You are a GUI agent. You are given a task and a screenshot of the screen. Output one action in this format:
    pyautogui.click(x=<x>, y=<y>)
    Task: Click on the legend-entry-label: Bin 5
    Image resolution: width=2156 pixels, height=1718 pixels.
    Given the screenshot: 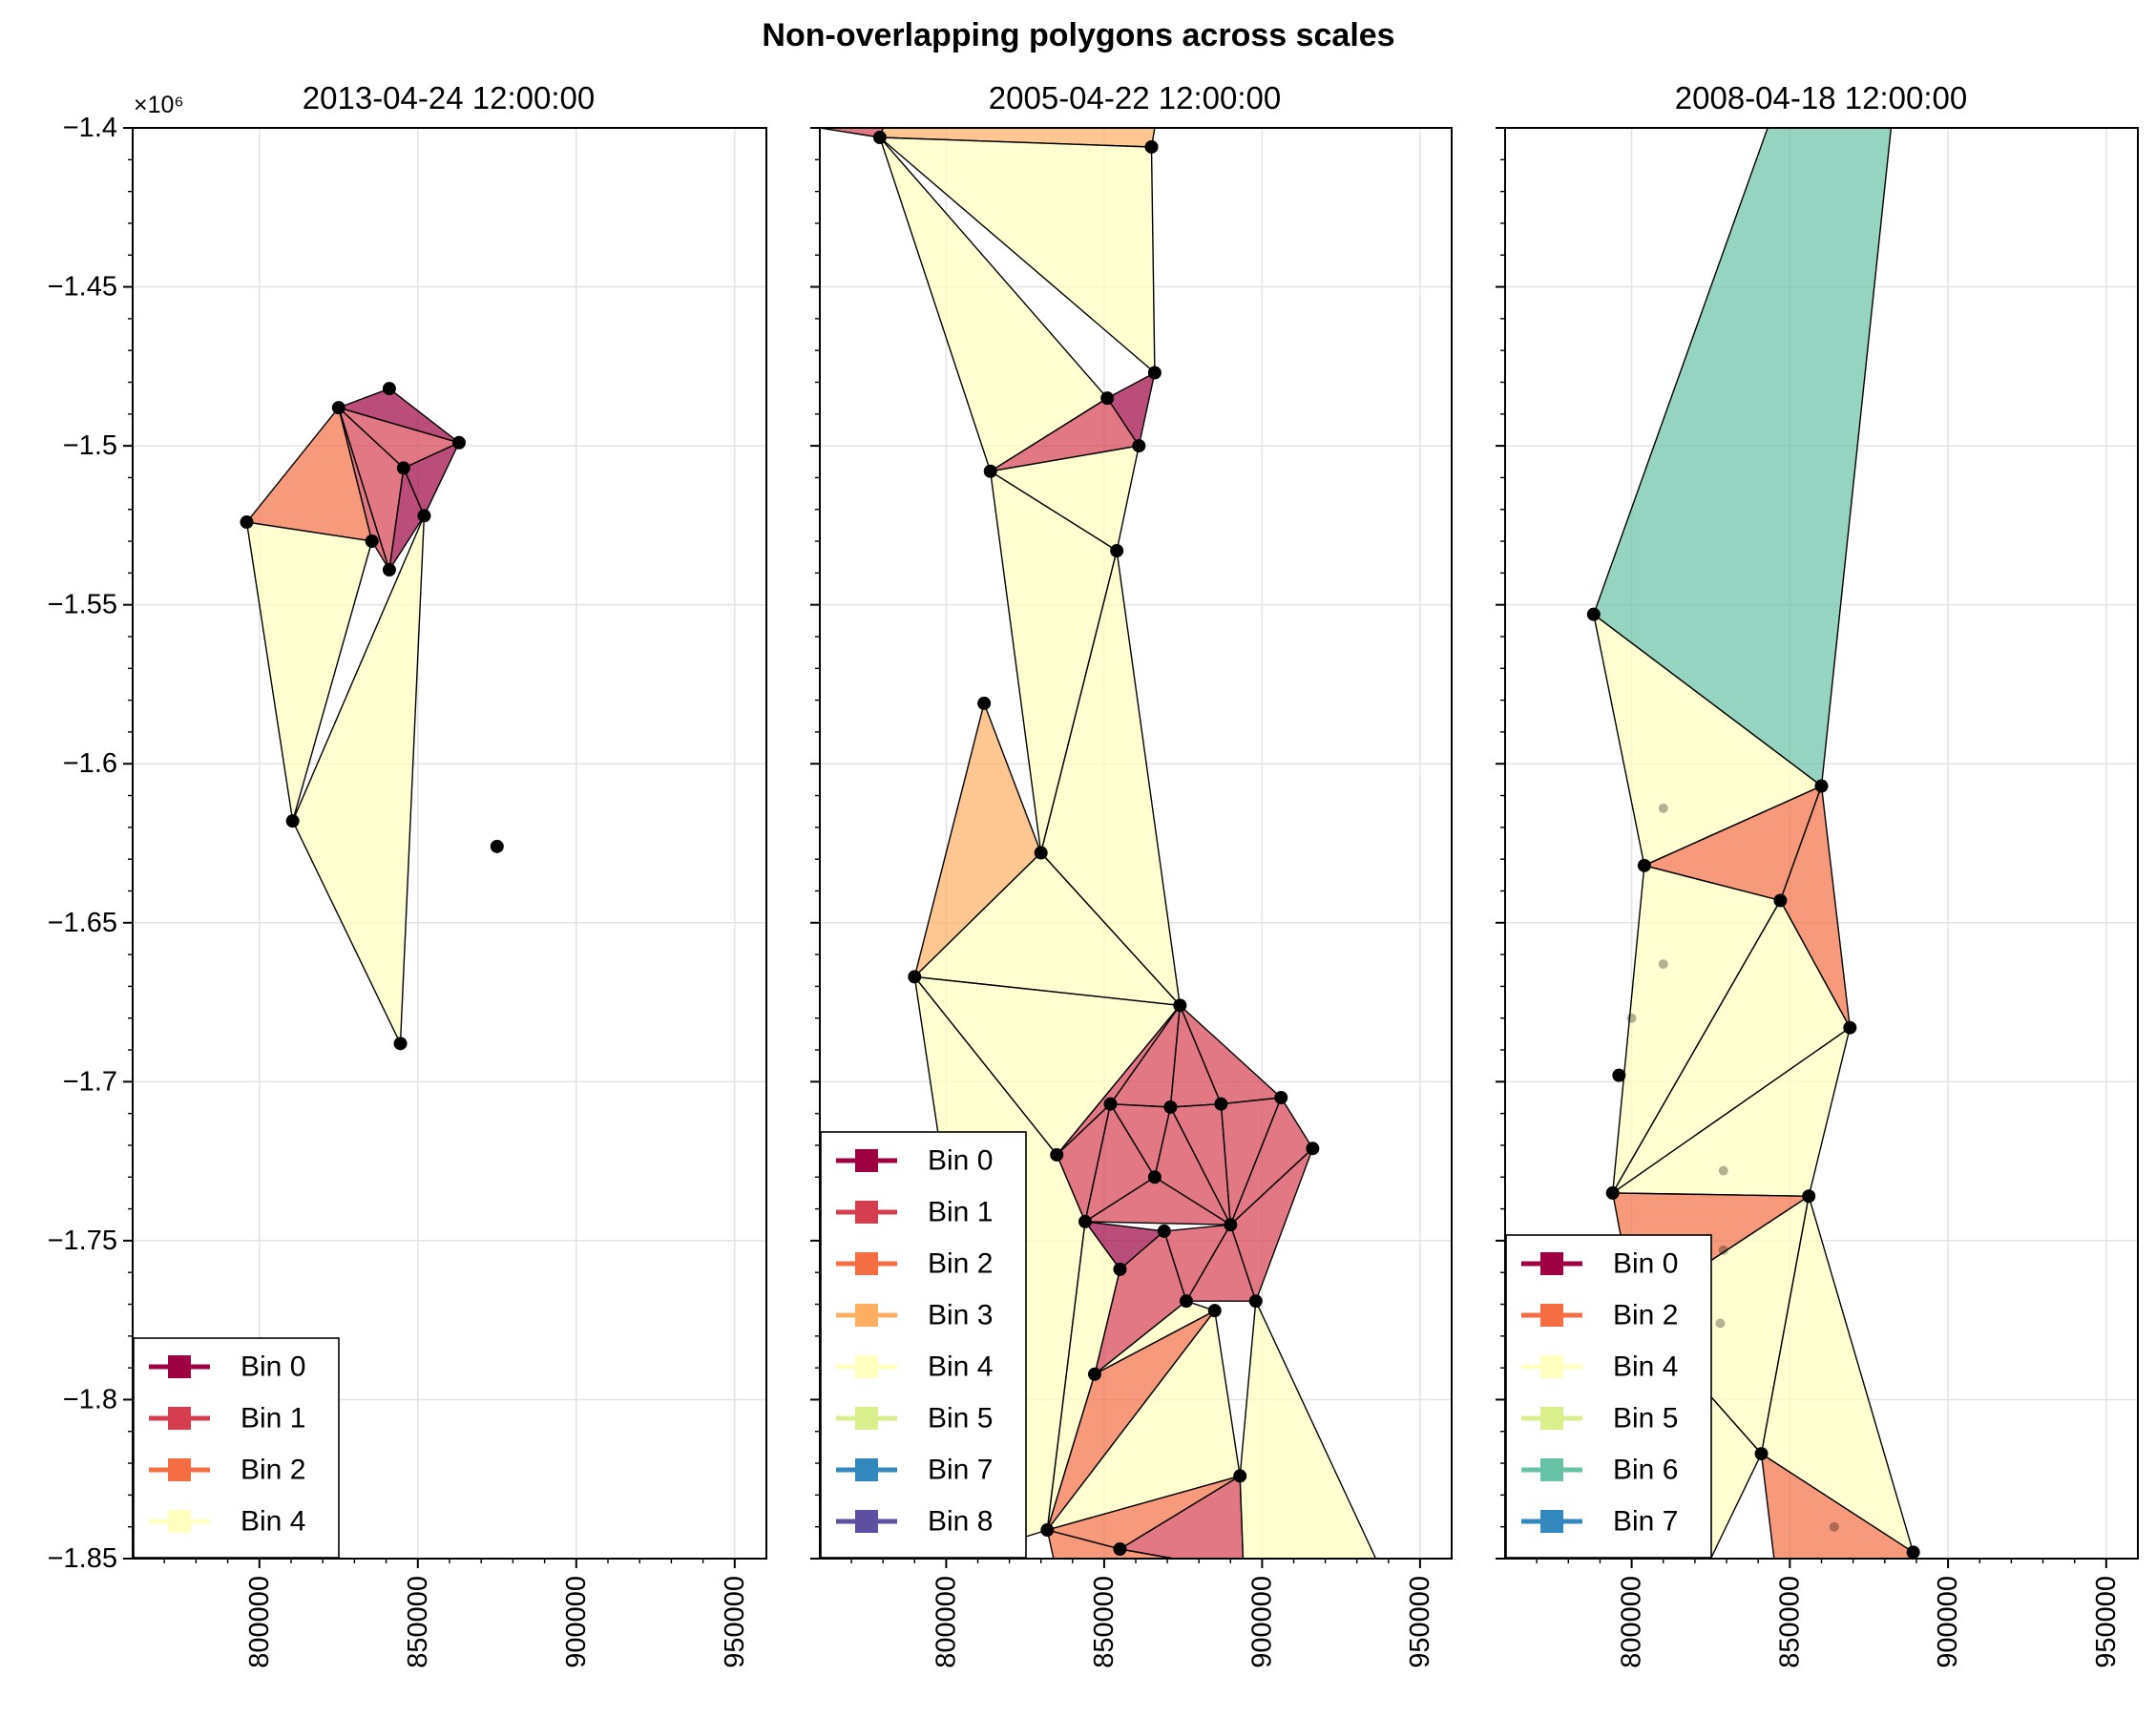 What is the action you would take?
    pyautogui.click(x=960, y=1419)
    